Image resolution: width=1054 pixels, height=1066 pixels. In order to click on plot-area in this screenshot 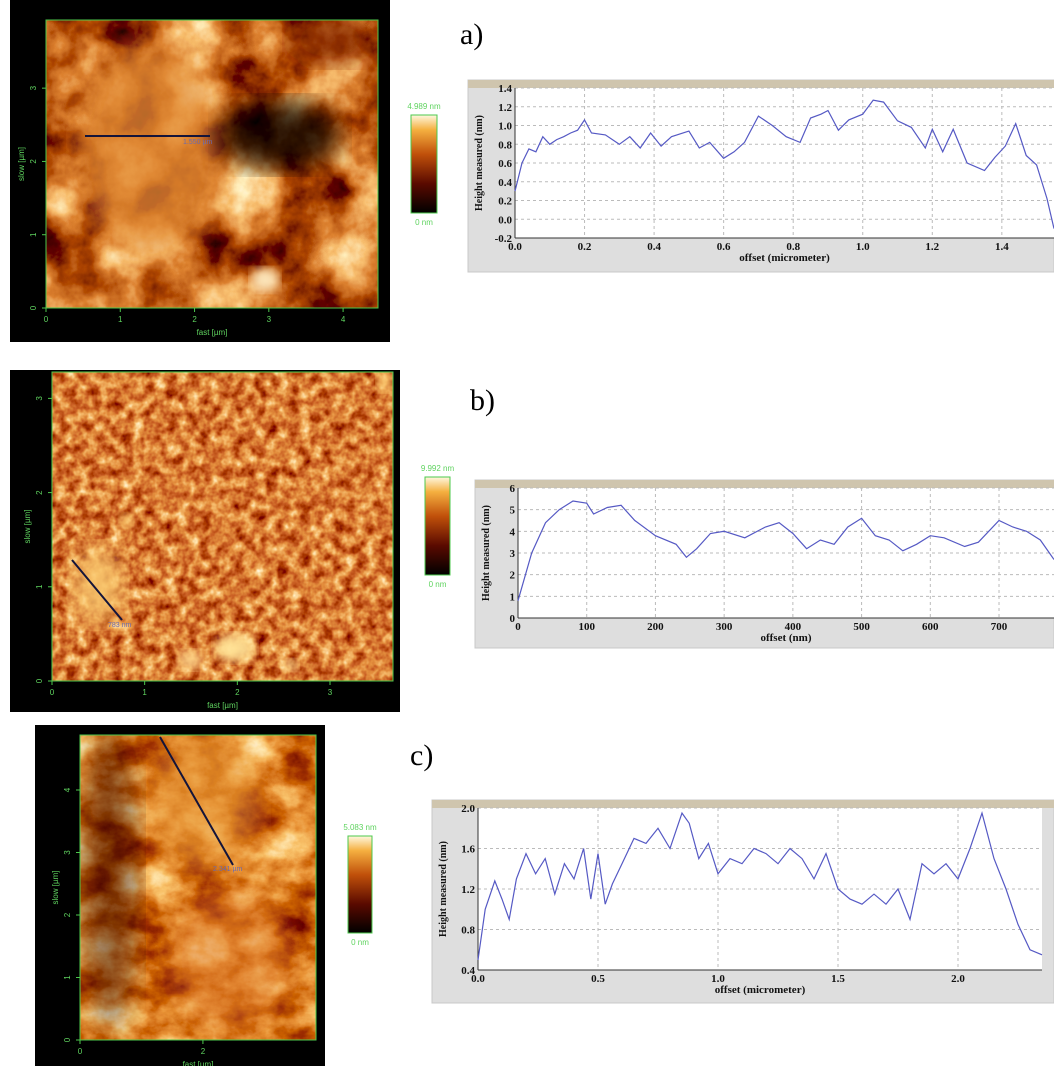, I will do `click(784, 163)`.